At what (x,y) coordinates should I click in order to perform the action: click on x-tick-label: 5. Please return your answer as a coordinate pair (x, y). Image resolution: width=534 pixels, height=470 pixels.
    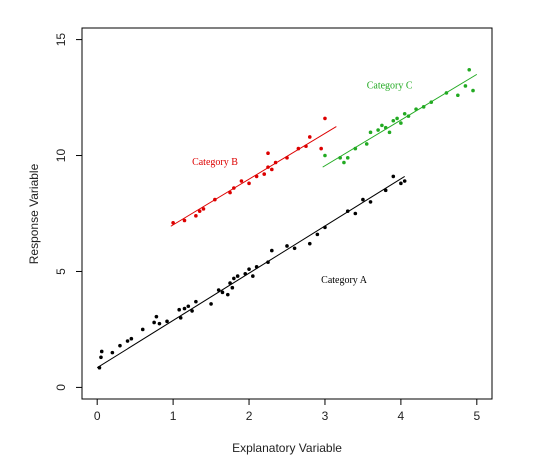
    Looking at the image, I should click on (476, 416).